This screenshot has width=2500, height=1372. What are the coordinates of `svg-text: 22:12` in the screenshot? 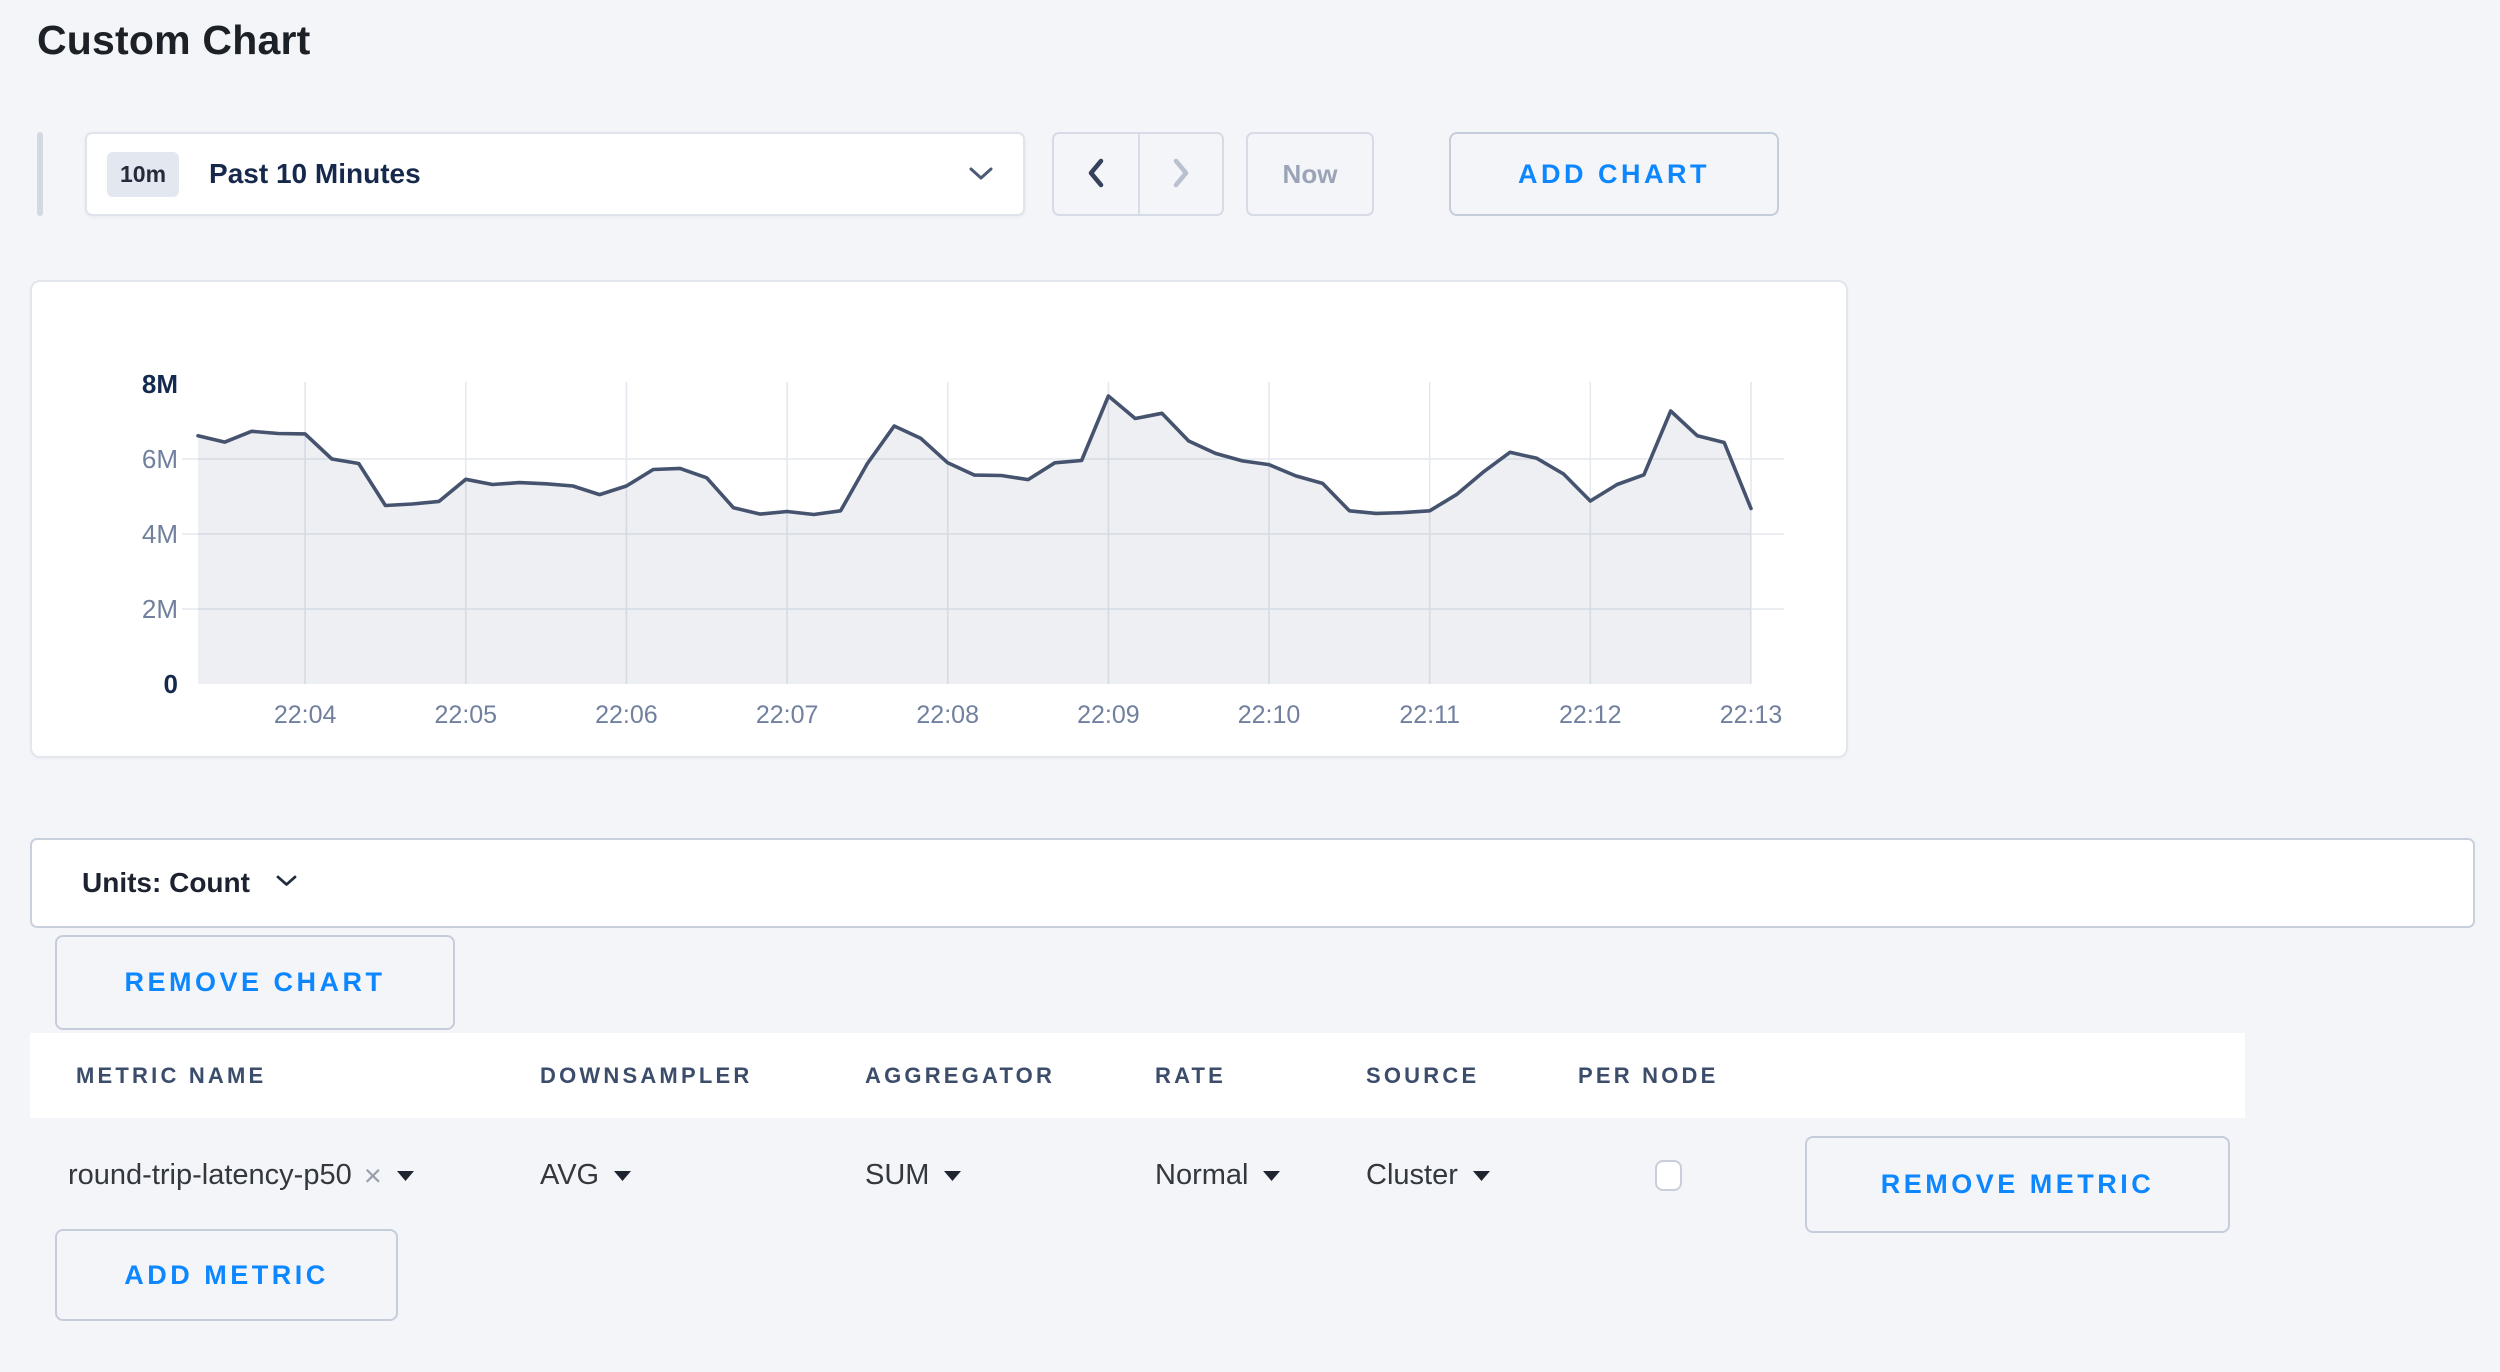 It's located at (1590, 715).